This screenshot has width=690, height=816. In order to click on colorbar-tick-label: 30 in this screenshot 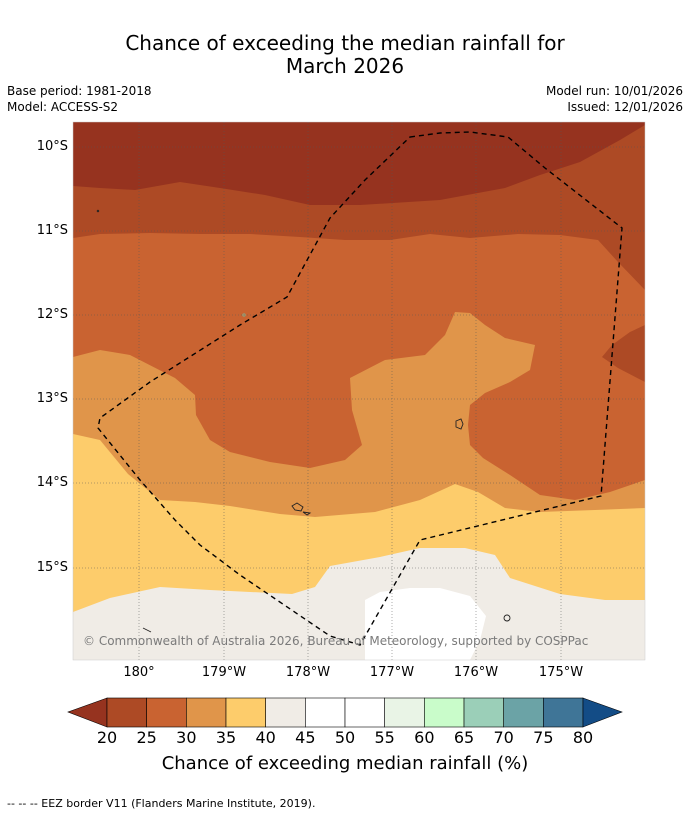, I will do `click(186, 737)`.